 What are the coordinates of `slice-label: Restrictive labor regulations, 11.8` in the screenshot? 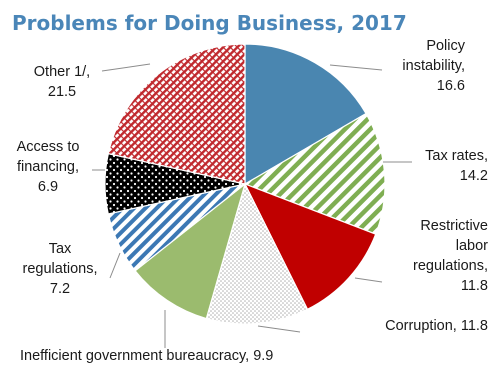 It's located at (450, 256).